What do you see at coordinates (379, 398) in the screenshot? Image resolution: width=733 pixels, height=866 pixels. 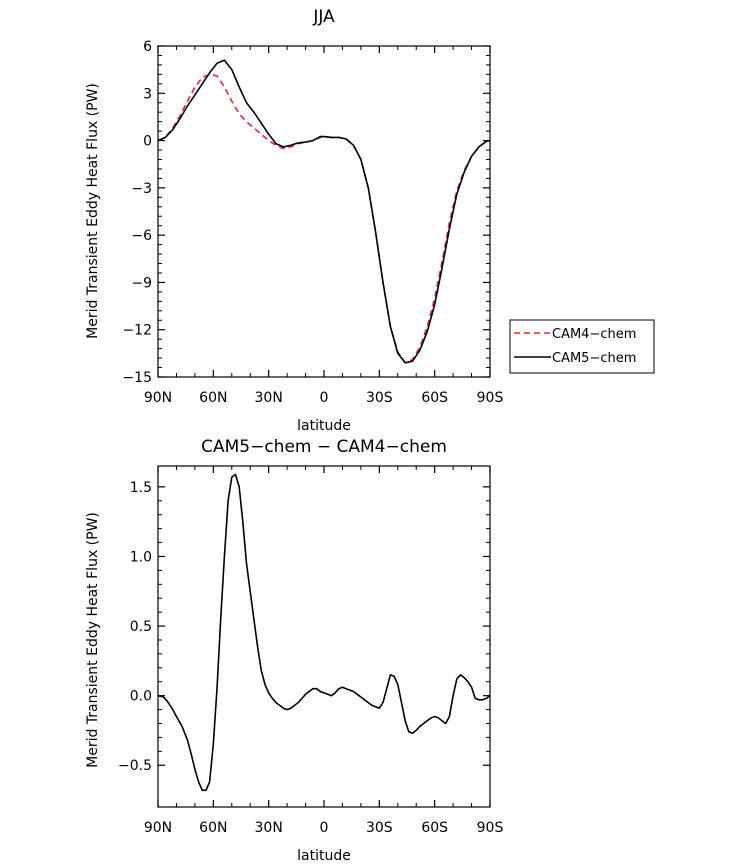 I see `top-panel-xtick-label: 30S` at bounding box center [379, 398].